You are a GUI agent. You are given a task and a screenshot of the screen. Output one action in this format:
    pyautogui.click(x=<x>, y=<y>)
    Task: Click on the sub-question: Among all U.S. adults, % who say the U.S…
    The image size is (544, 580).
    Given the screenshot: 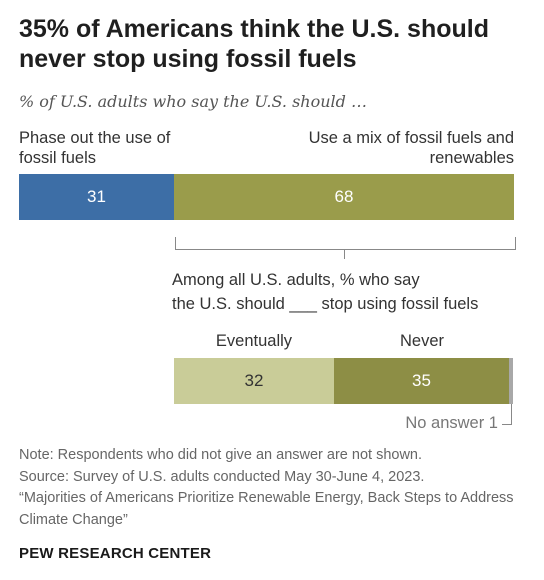 What is the action you would take?
    pyautogui.click(x=352, y=292)
    